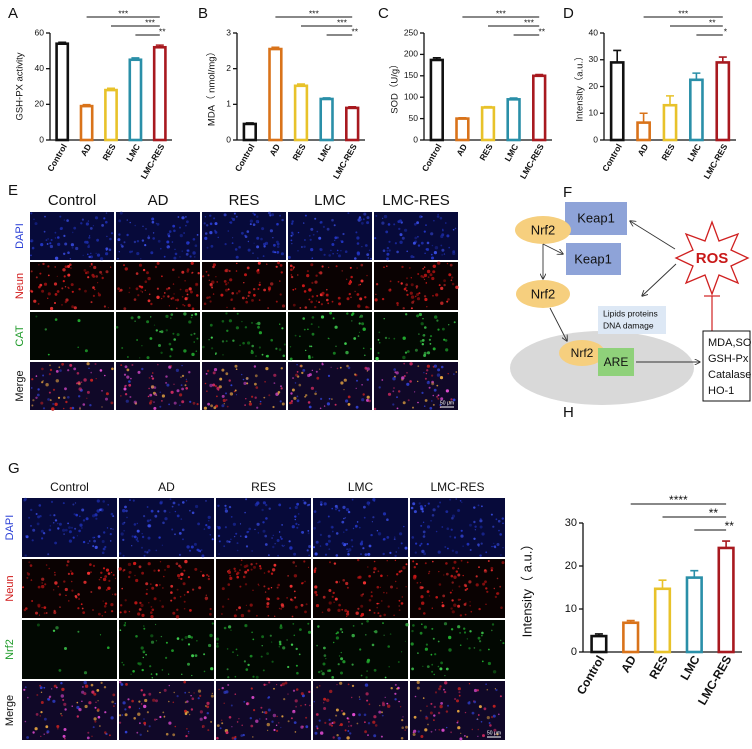 The width and height of the screenshot is (752, 749). Describe the element at coordinates (263, 487) in the screenshot. I see `column-header: RES` at that location.